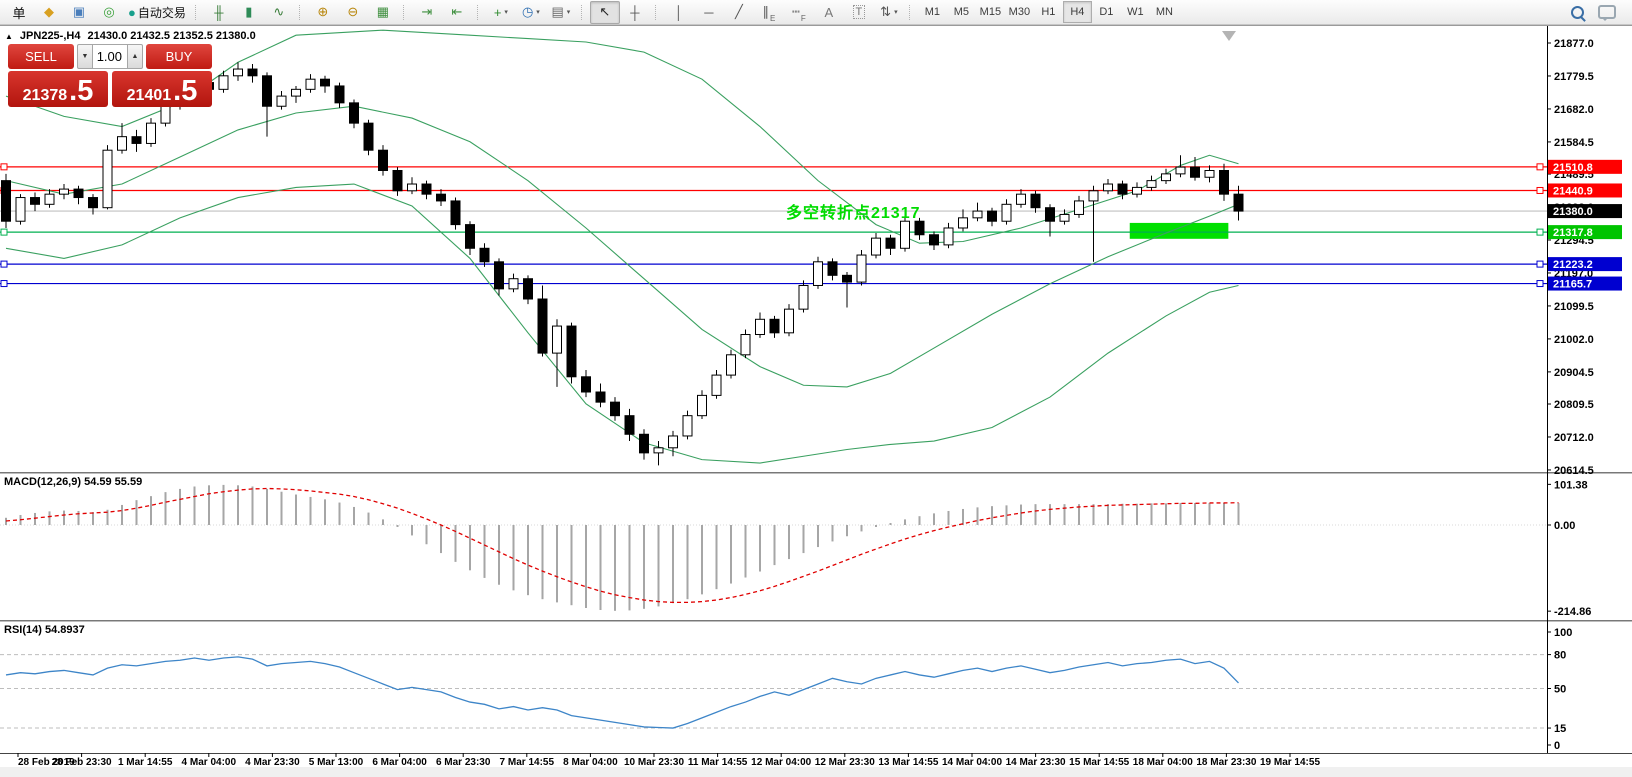 The width and height of the screenshot is (1632, 777). What do you see at coordinates (1573, 265) in the screenshot?
I see `price-badge-text-21223.2: 21223.2` at bounding box center [1573, 265].